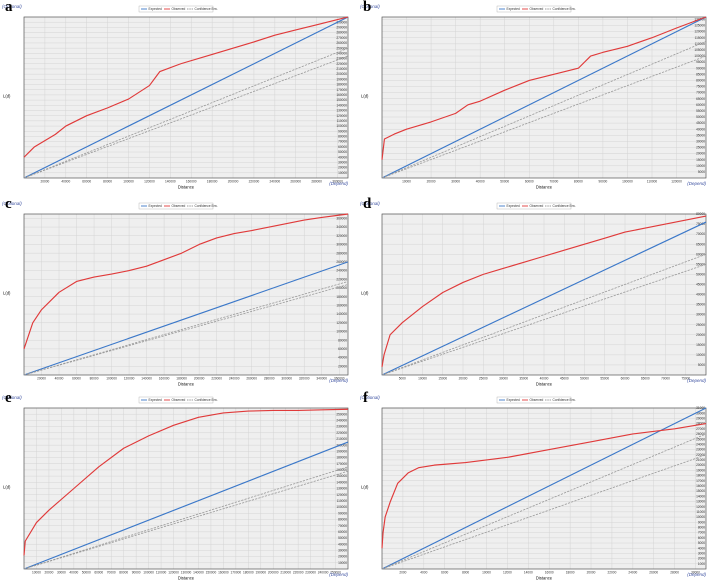 The image size is (713, 583). I want to click on y-tick-label: 75000, so click(700, 87).